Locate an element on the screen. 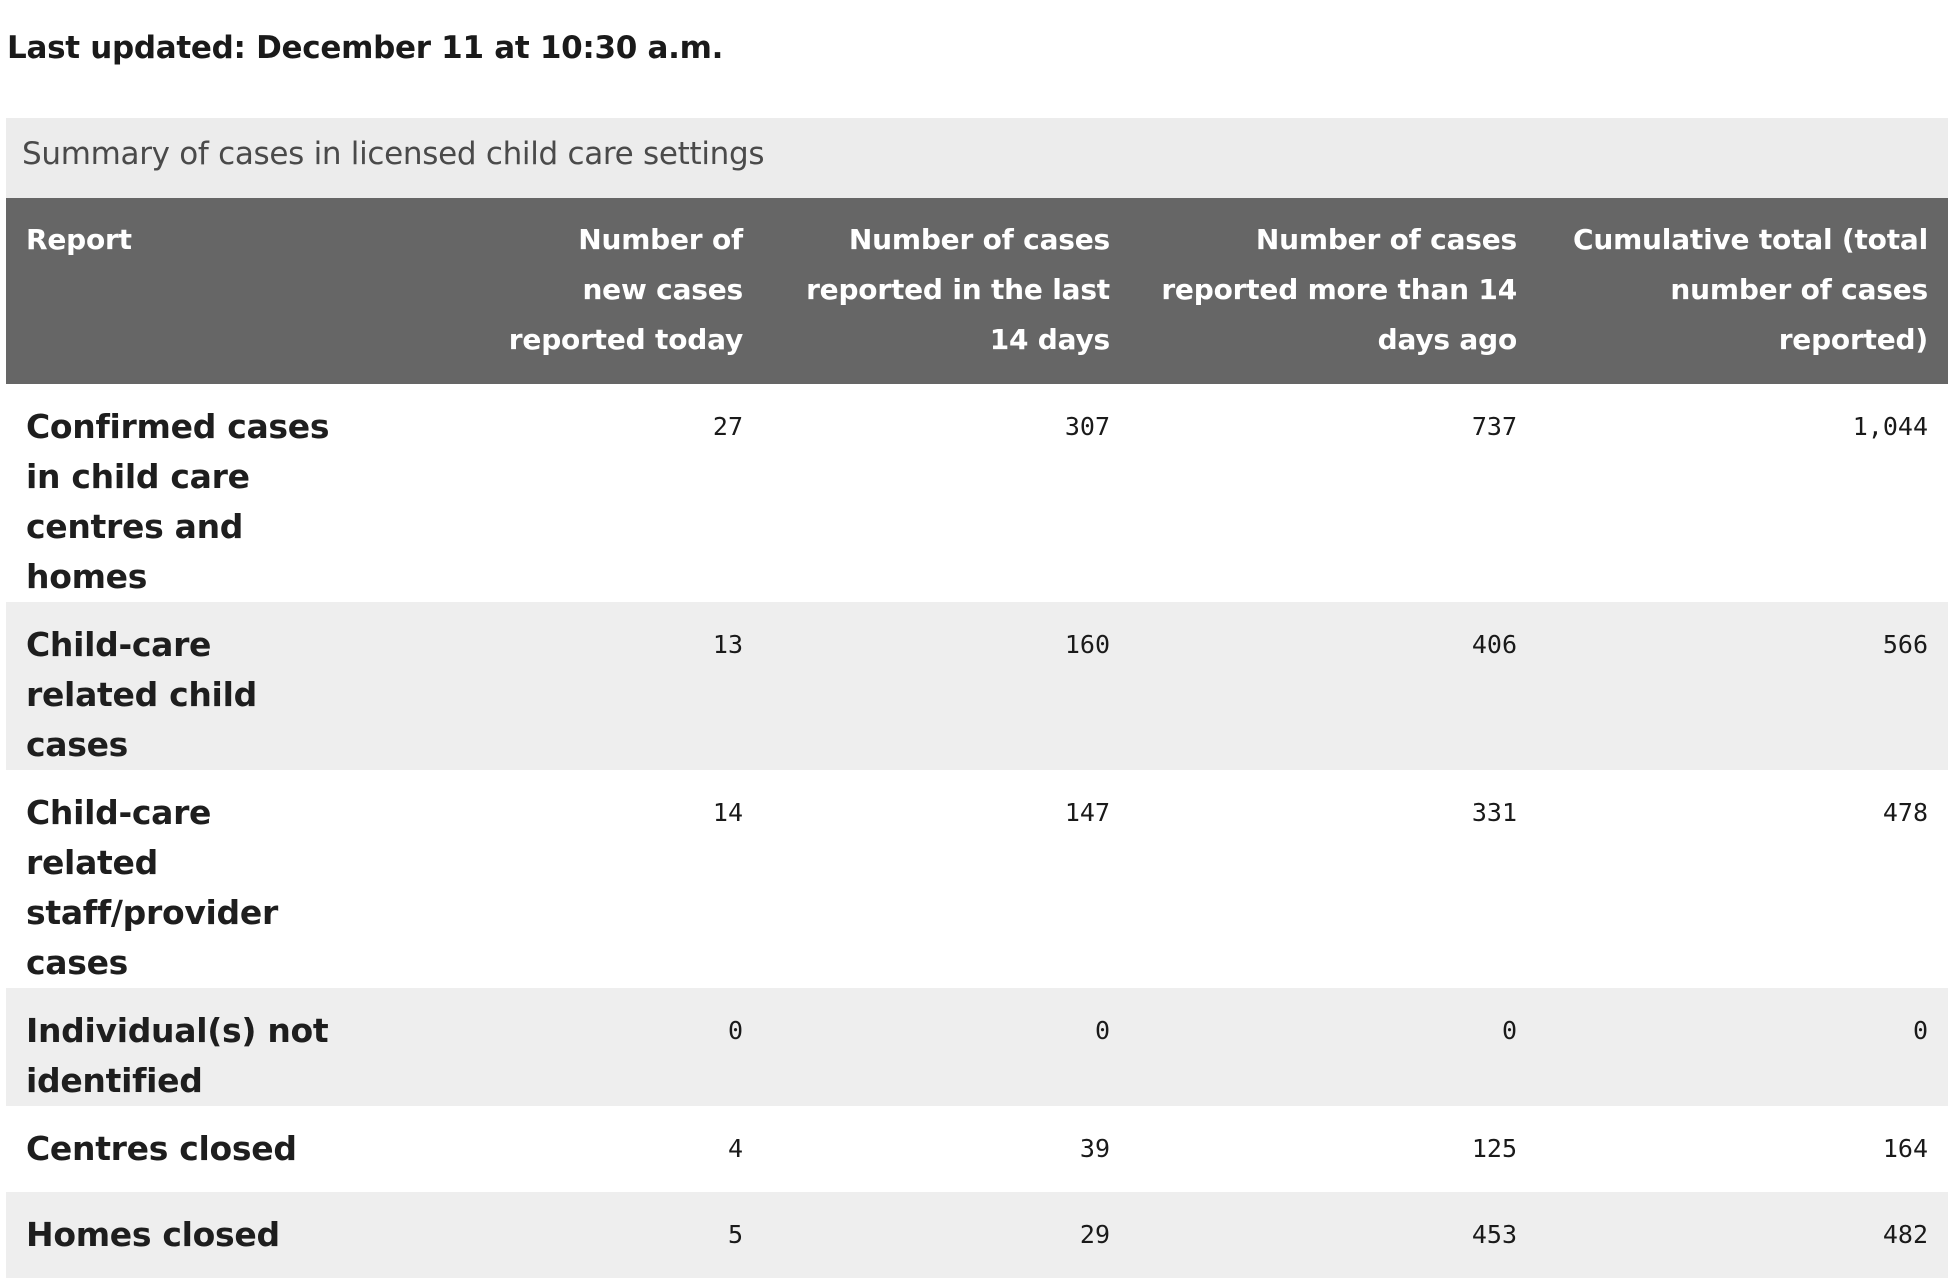 Image resolution: width=1952 pixels, height=1278 pixels. cell-new-today: 5 is located at coordinates (735, 1234).